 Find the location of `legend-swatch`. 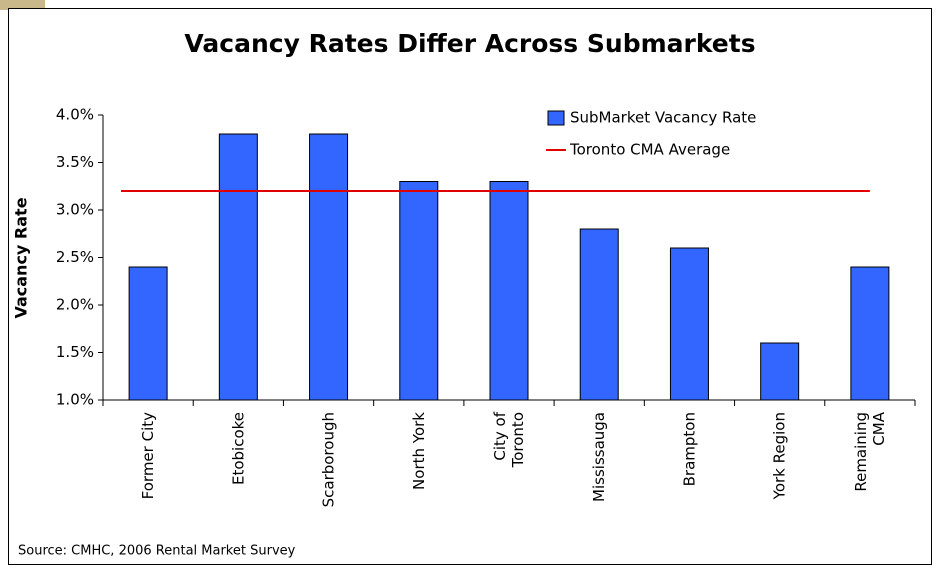

legend-swatch is located at coordinates (556, 118).